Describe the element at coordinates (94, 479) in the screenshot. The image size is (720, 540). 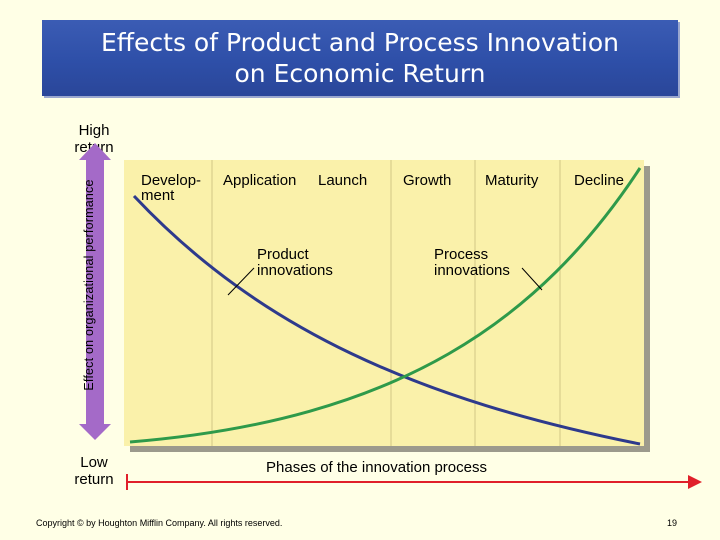
I see `low-label-return: return` at that location.